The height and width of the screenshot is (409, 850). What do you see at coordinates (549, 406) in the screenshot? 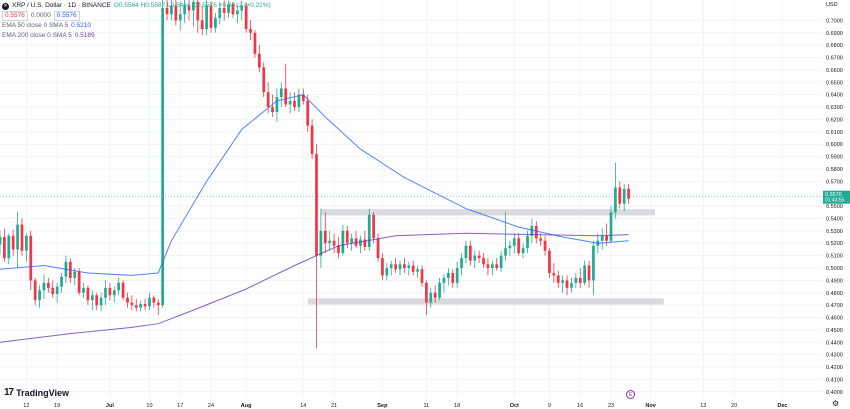
I see `time-tick-label: 9` at bounding box center [549, 406].